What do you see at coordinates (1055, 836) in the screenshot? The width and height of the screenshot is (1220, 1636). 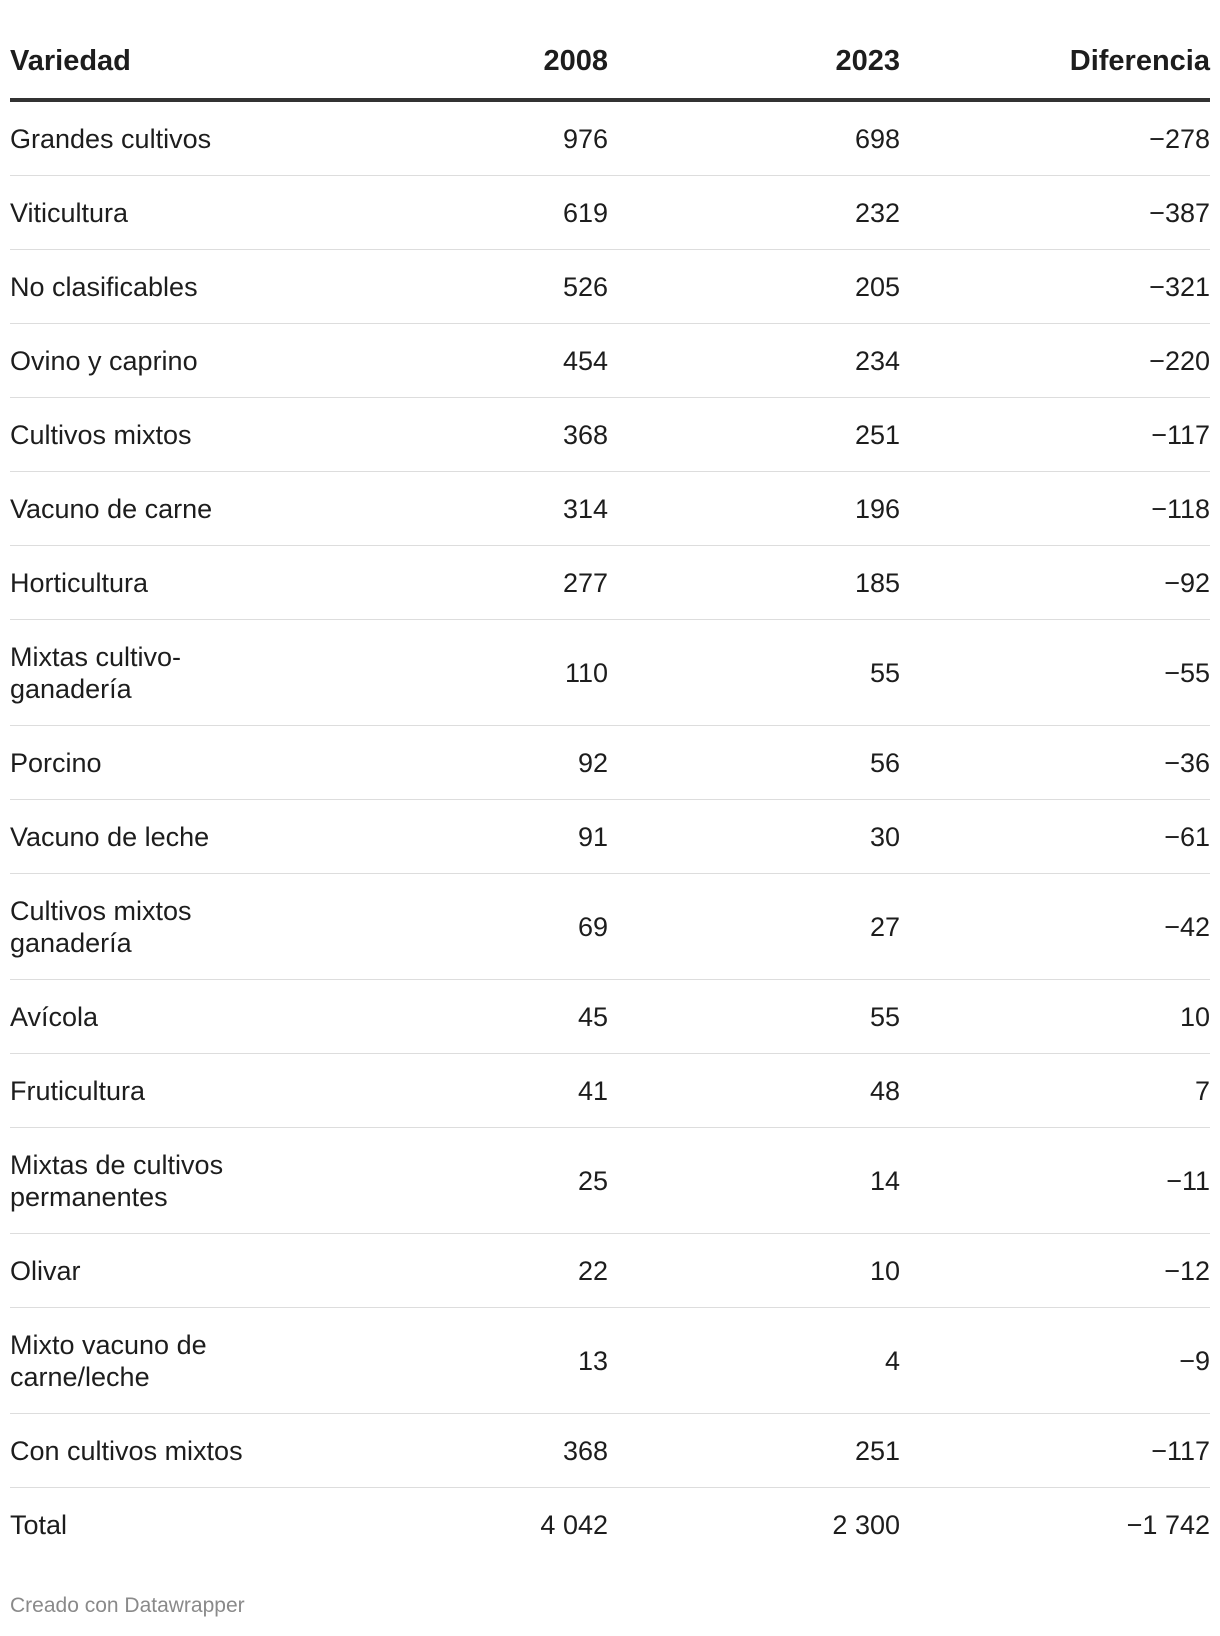 I see `cell-diferencia: −61` at bounding box center [1055, 836].